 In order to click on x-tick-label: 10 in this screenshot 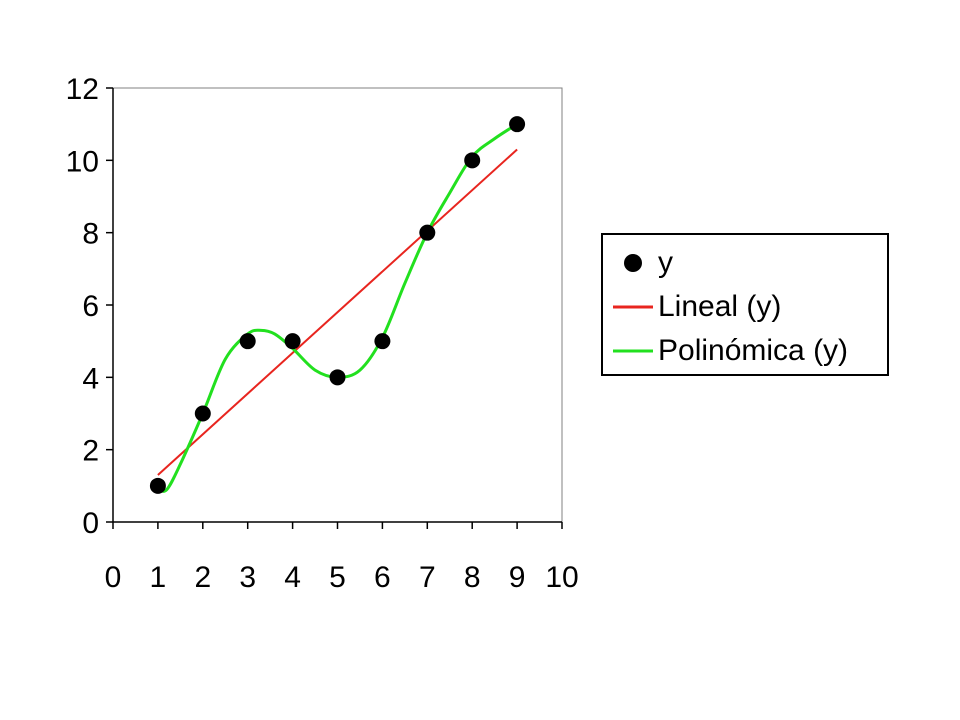, I will do `click(561, 577)`.